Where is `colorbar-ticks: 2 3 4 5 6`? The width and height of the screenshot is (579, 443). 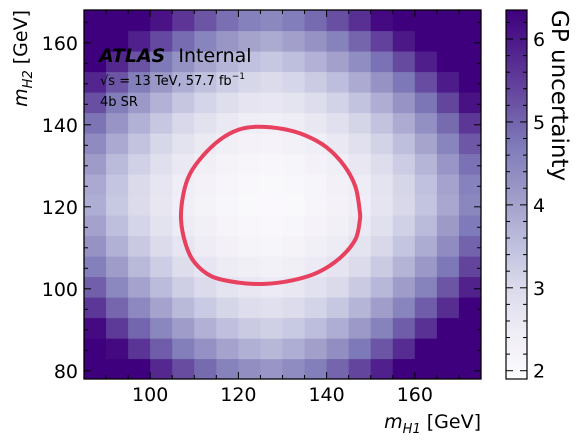
colorbar-ticks: 2 3 4 5 6 is located at coordinates (525, 202).